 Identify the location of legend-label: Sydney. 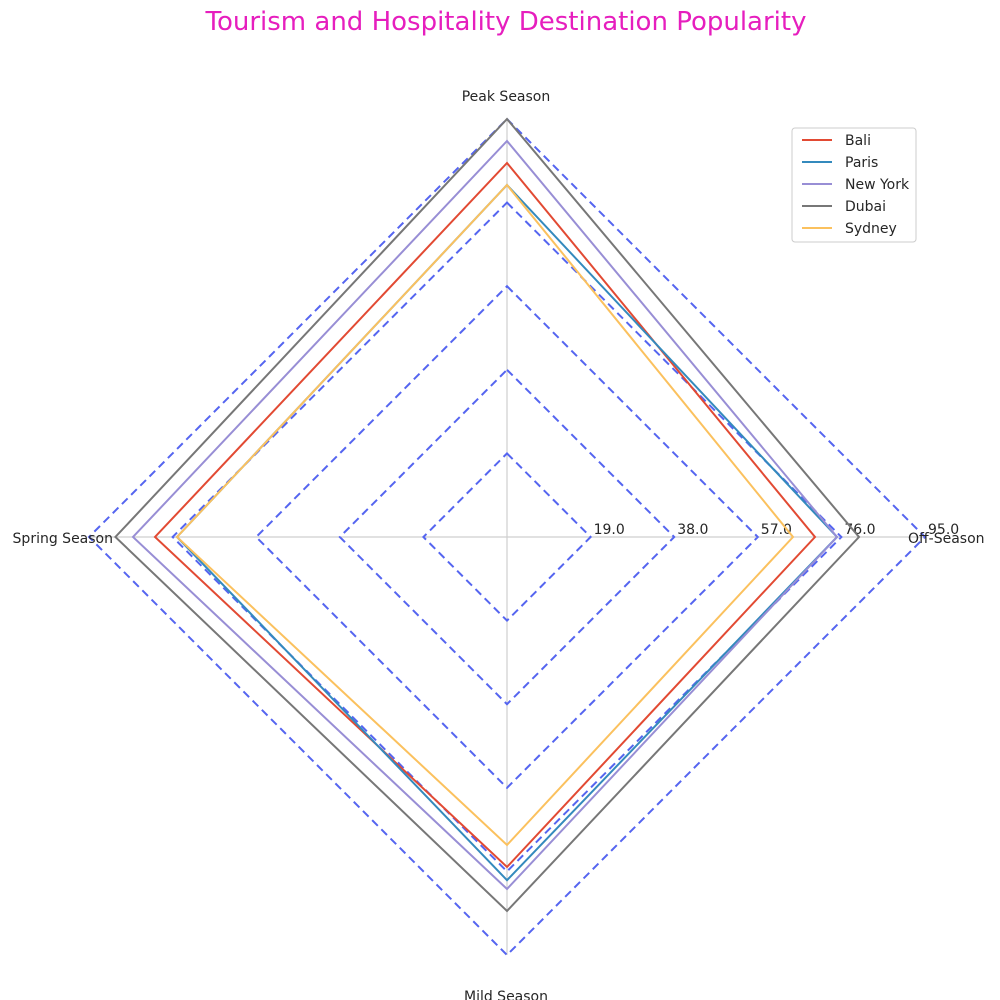
(871, 229).